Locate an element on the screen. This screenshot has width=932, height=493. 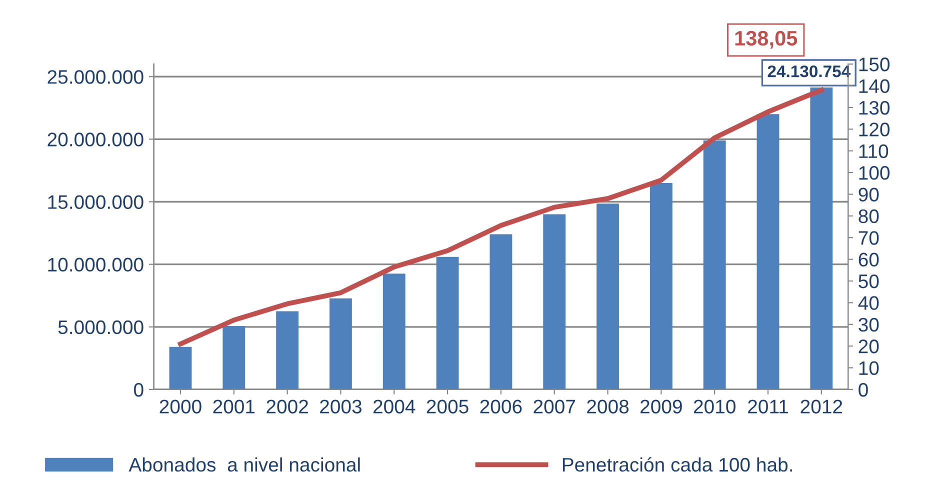
x-tick-label: 2011 is located at coordinates (768, 407).